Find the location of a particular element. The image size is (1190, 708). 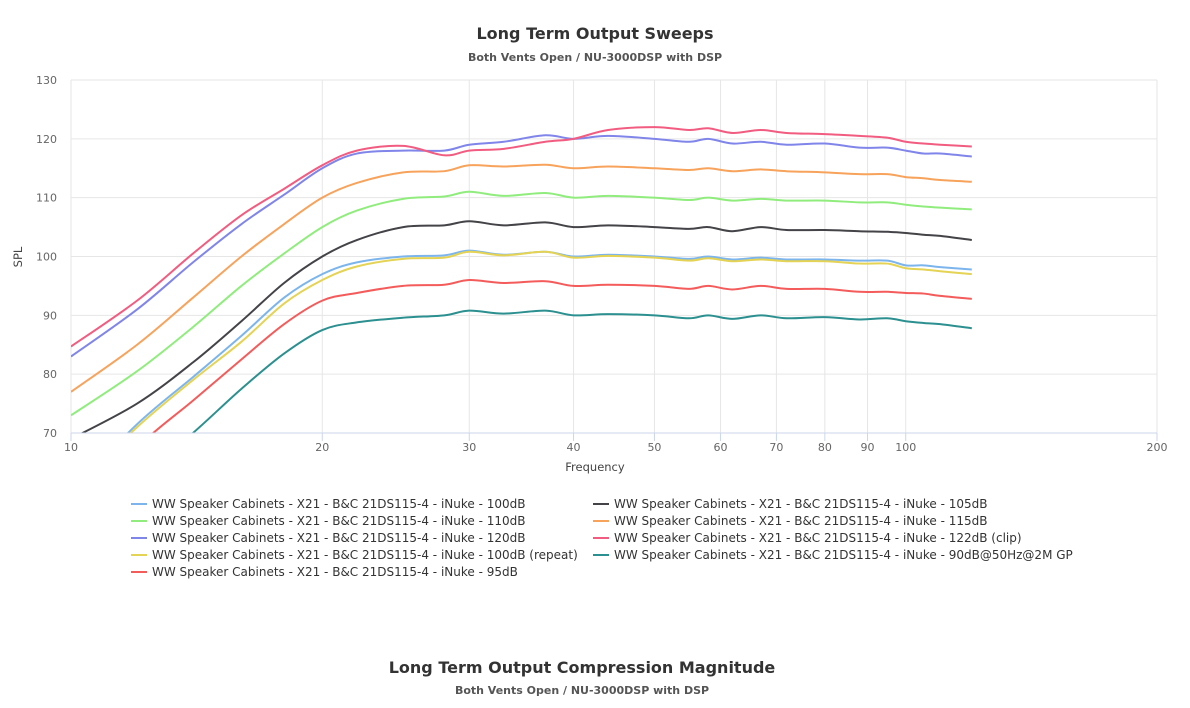

x-tick-label: 70 is located at coordinates (776, 447).